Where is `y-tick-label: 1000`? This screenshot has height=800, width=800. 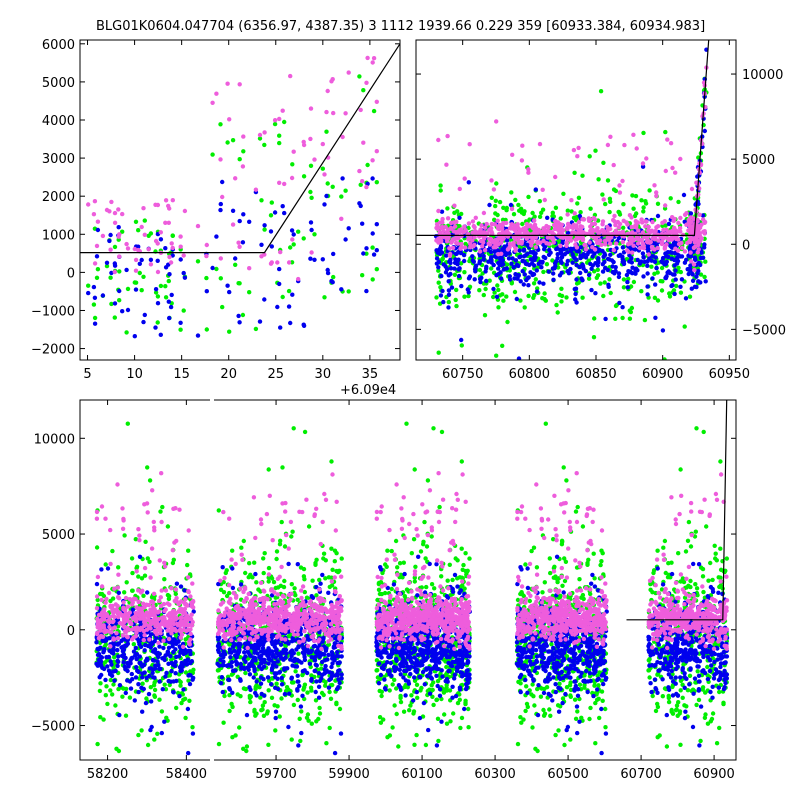
y-tick-label: 1000 is located at coordinates (58, 235).